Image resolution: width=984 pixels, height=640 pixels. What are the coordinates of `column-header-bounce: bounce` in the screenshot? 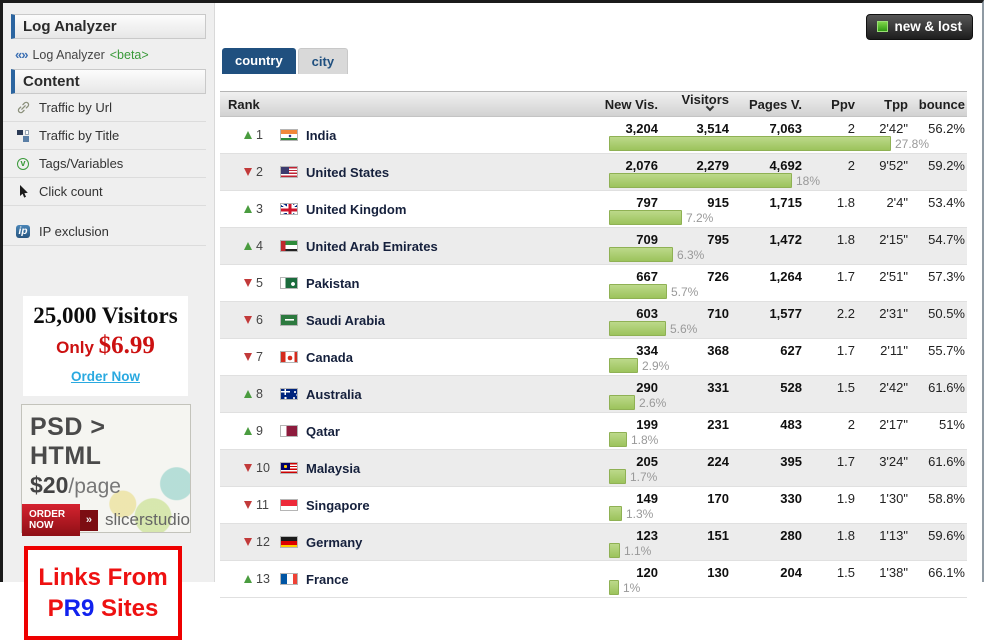 It's located at (941, 104).